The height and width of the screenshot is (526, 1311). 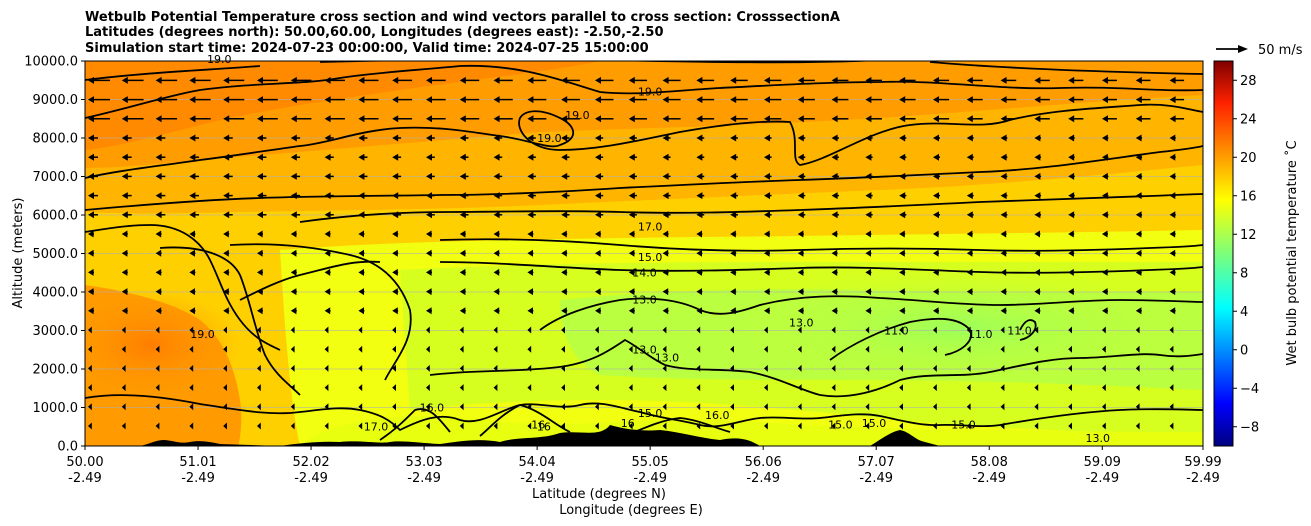 What do you see at coordinates (56, 216) in the screenshot?
I see `y-tick-label: 6000.0` at bounding box center [56, 216].